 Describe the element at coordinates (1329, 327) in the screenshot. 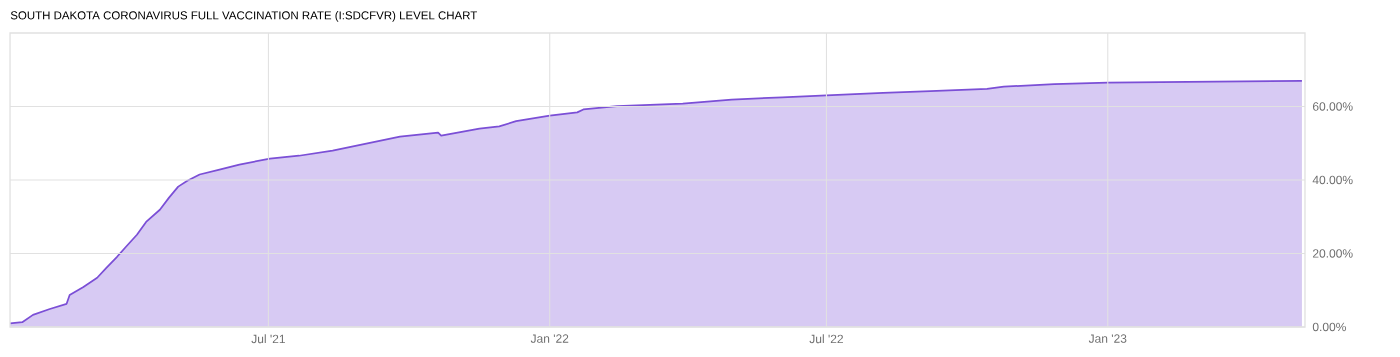

I see `y-tick-label: 0.00%` at that location.